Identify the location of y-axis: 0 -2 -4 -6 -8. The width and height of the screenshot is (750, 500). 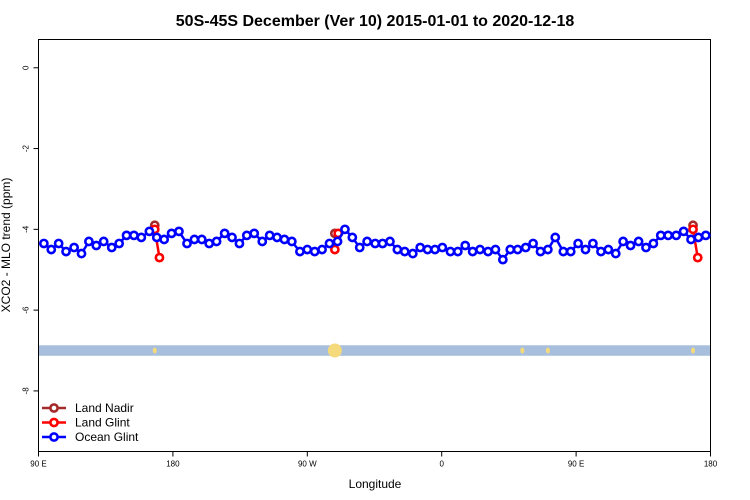
(30, 229).